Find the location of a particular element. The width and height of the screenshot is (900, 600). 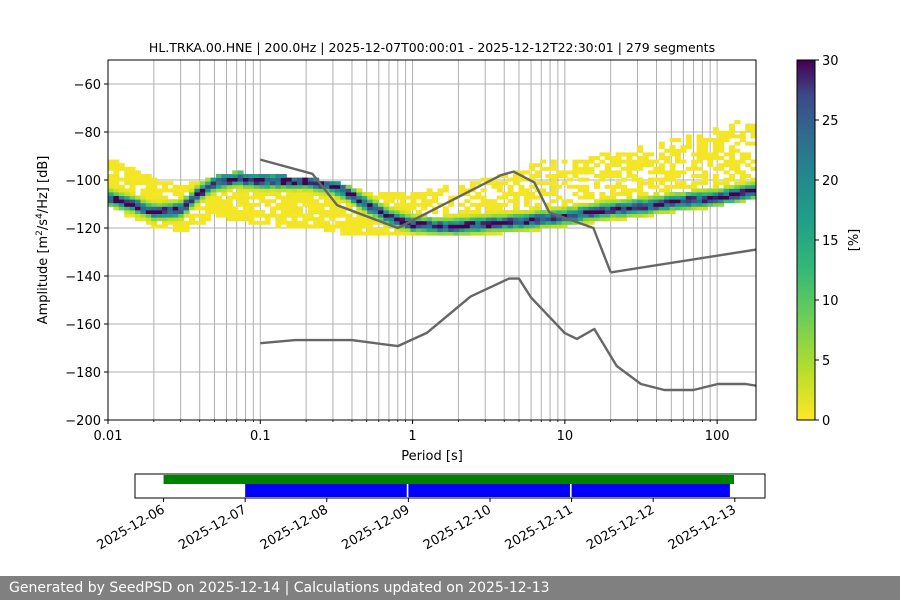

timeline-tick-label: 2025-12-06 is located at coordinates (131, 527).